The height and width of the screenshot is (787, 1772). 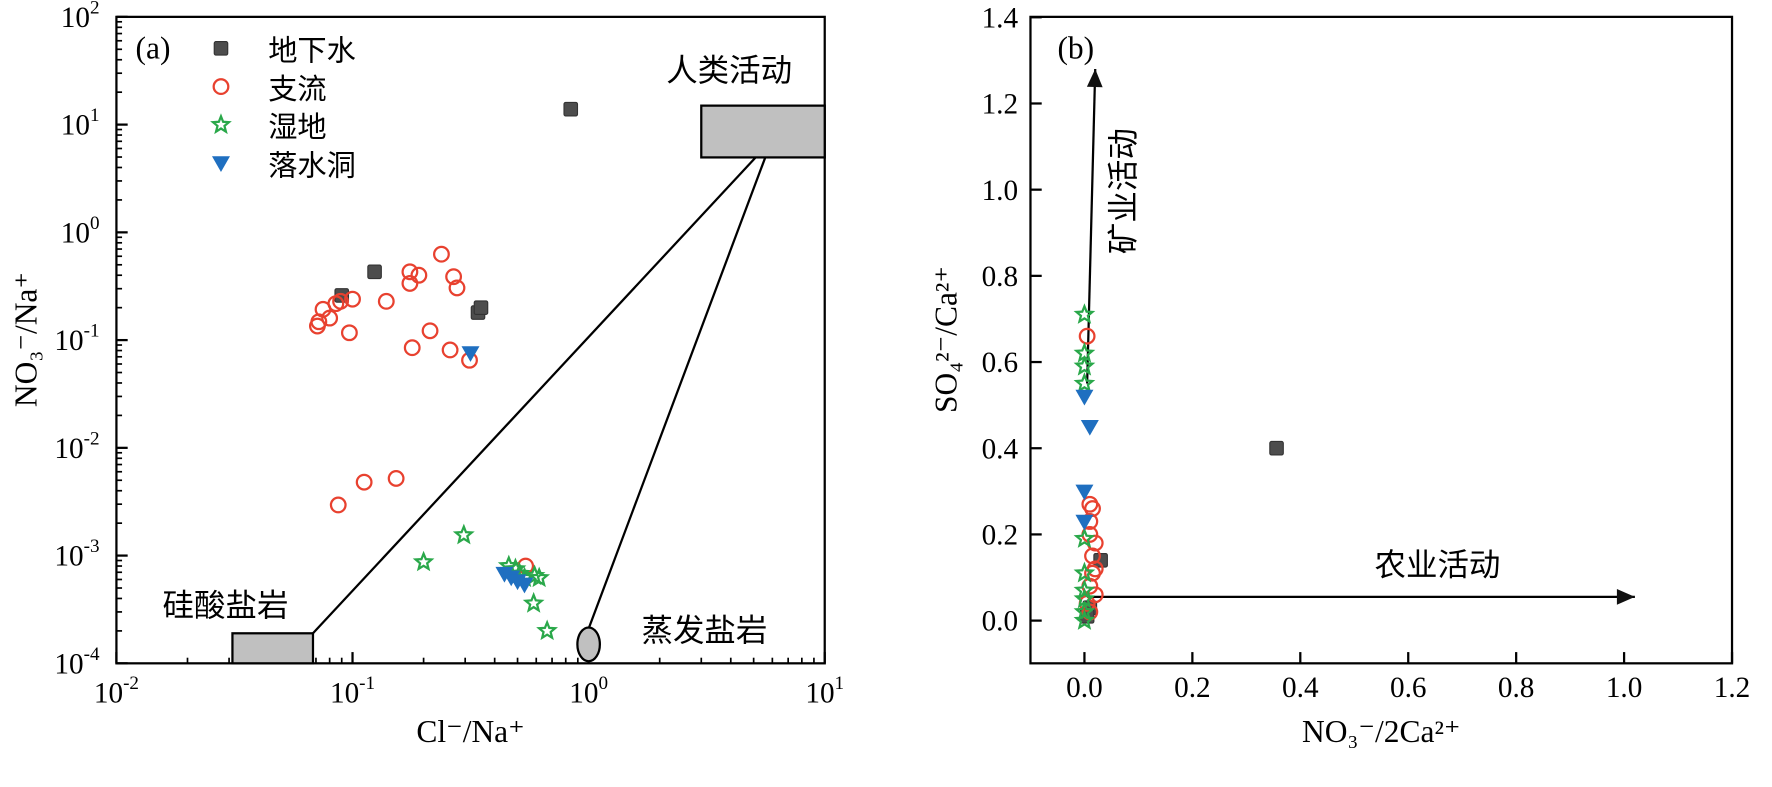 What do you see at coordinates (221, 87) in the screenshot?
I see `legend-marker-tributary` at bounding box center [221, 87].